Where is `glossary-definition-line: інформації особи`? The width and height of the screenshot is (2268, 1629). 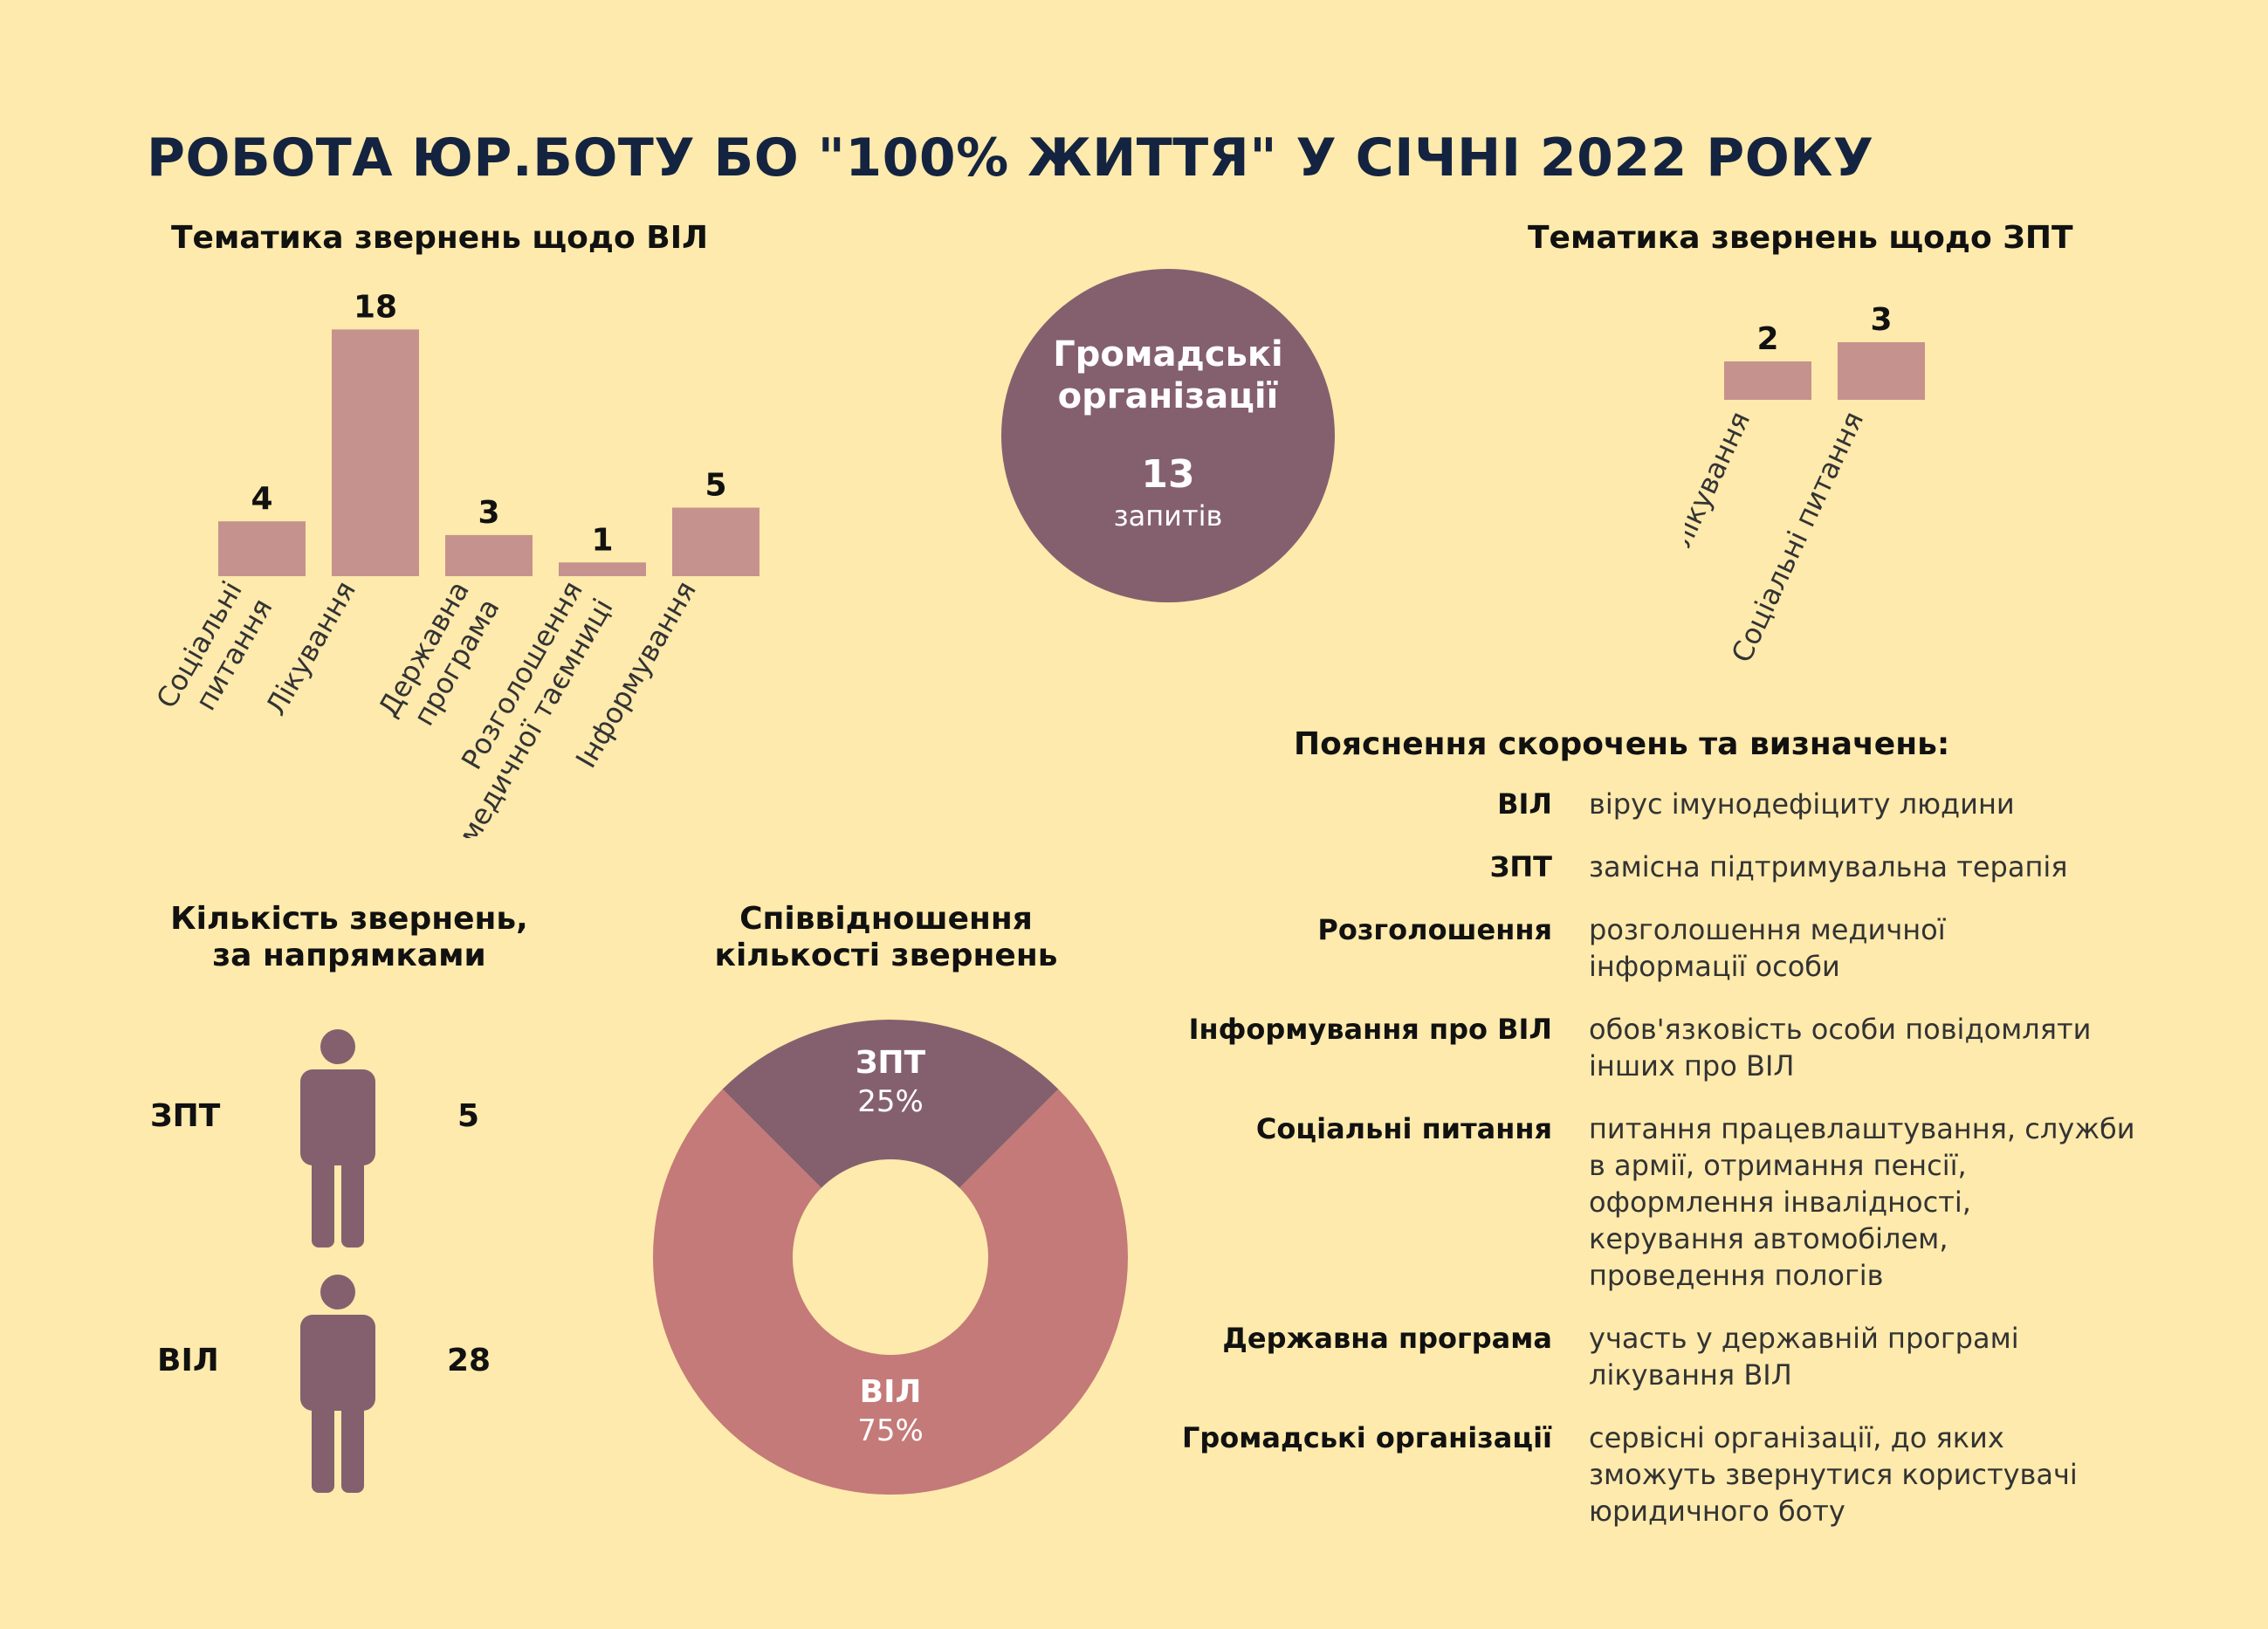 glossary-definition-line: інформації особи is located at coordinates (1714, 966).